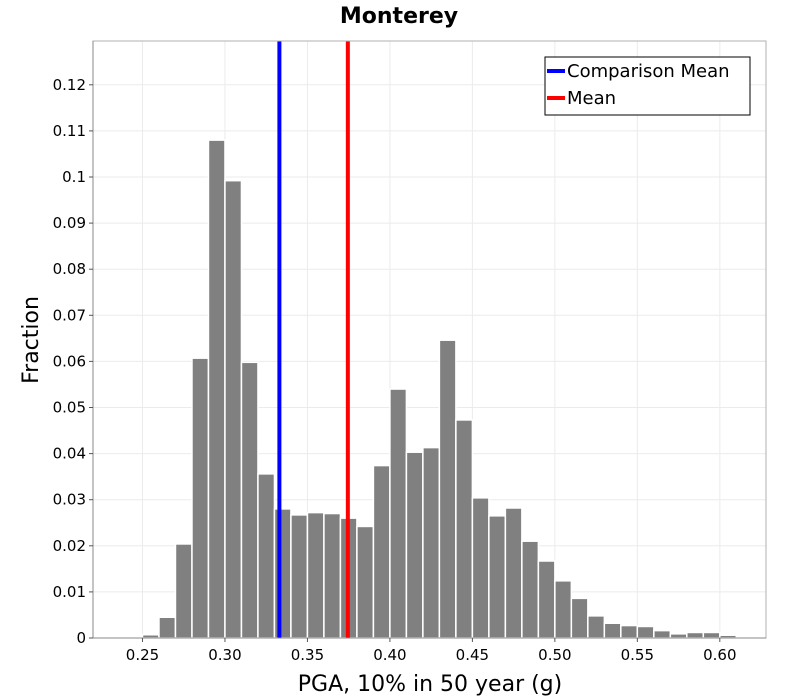  What do you see at coordinates (31, 340) in the screenshot?
I see `y-axis-label: Fraction` at bounding box center [31, 340].